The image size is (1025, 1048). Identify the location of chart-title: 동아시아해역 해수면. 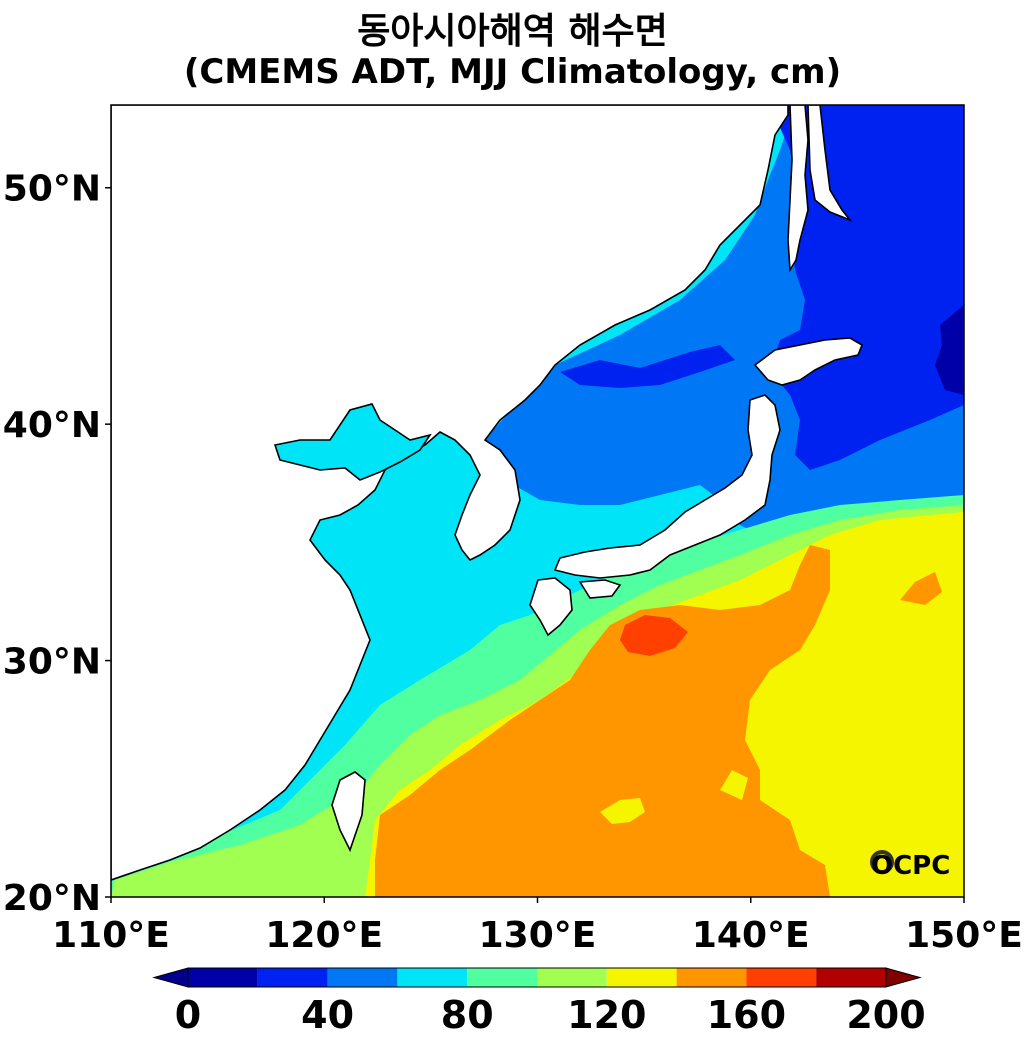
(512, 31).